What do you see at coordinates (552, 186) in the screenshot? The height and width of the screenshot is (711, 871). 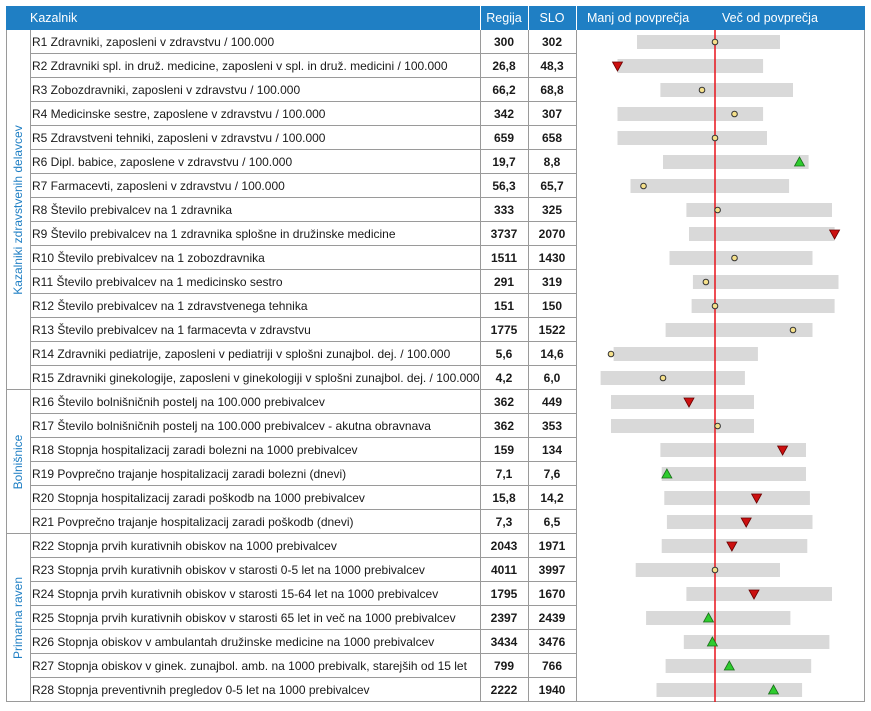 I see `slo-value: 65,7` at bounding box center [552, 186].